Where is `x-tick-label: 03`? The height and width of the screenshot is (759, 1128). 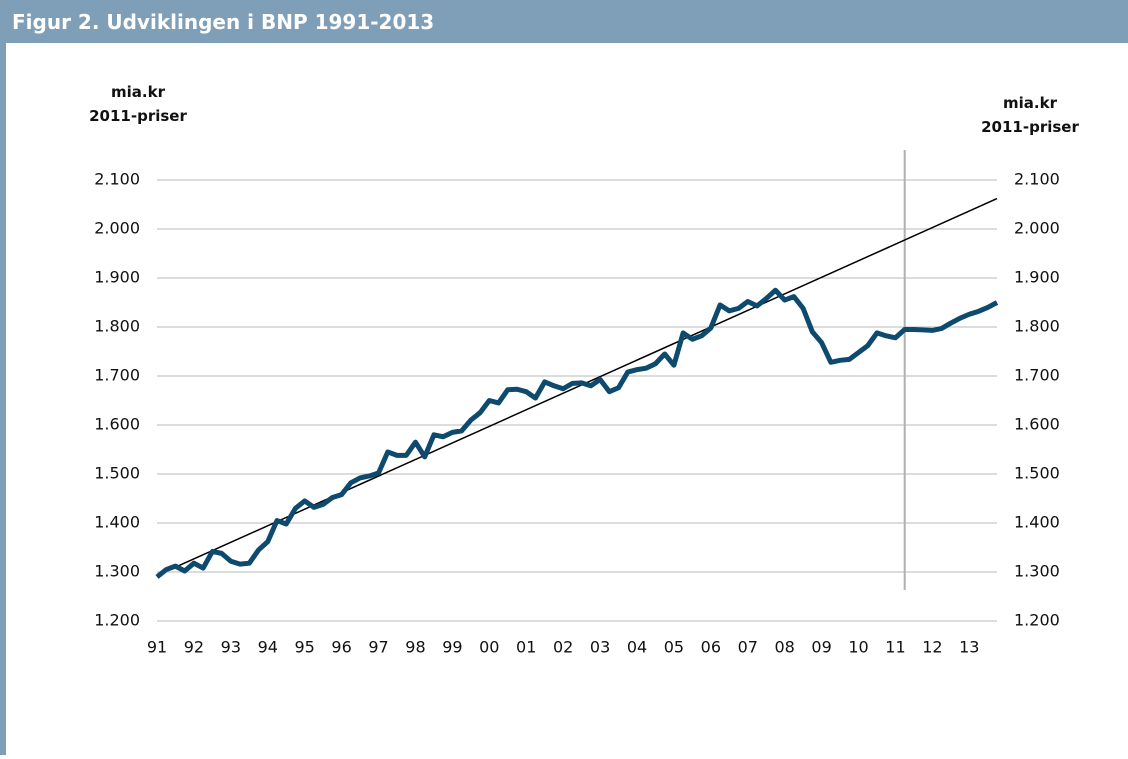 x-tick-label: 03 is located at coordinates (600, 647).